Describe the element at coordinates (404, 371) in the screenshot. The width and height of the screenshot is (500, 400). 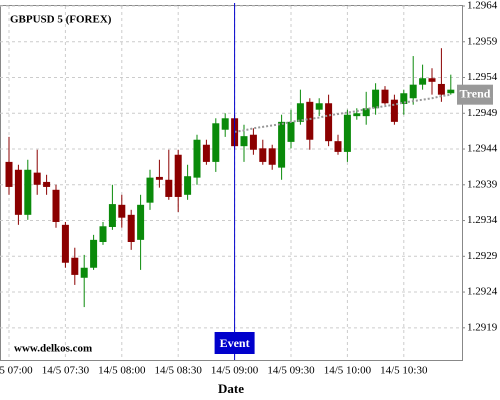
I see `x-tick-label: 14/5 10:30` at that location.